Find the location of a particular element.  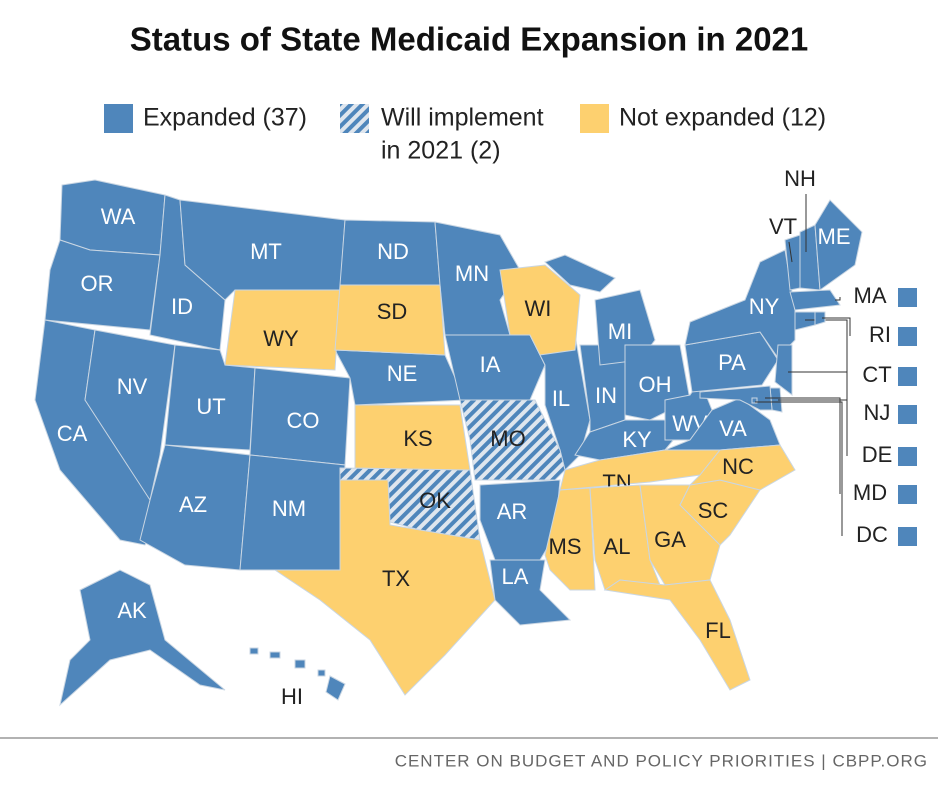

state-label: VT is located at coordinates (783, 226).